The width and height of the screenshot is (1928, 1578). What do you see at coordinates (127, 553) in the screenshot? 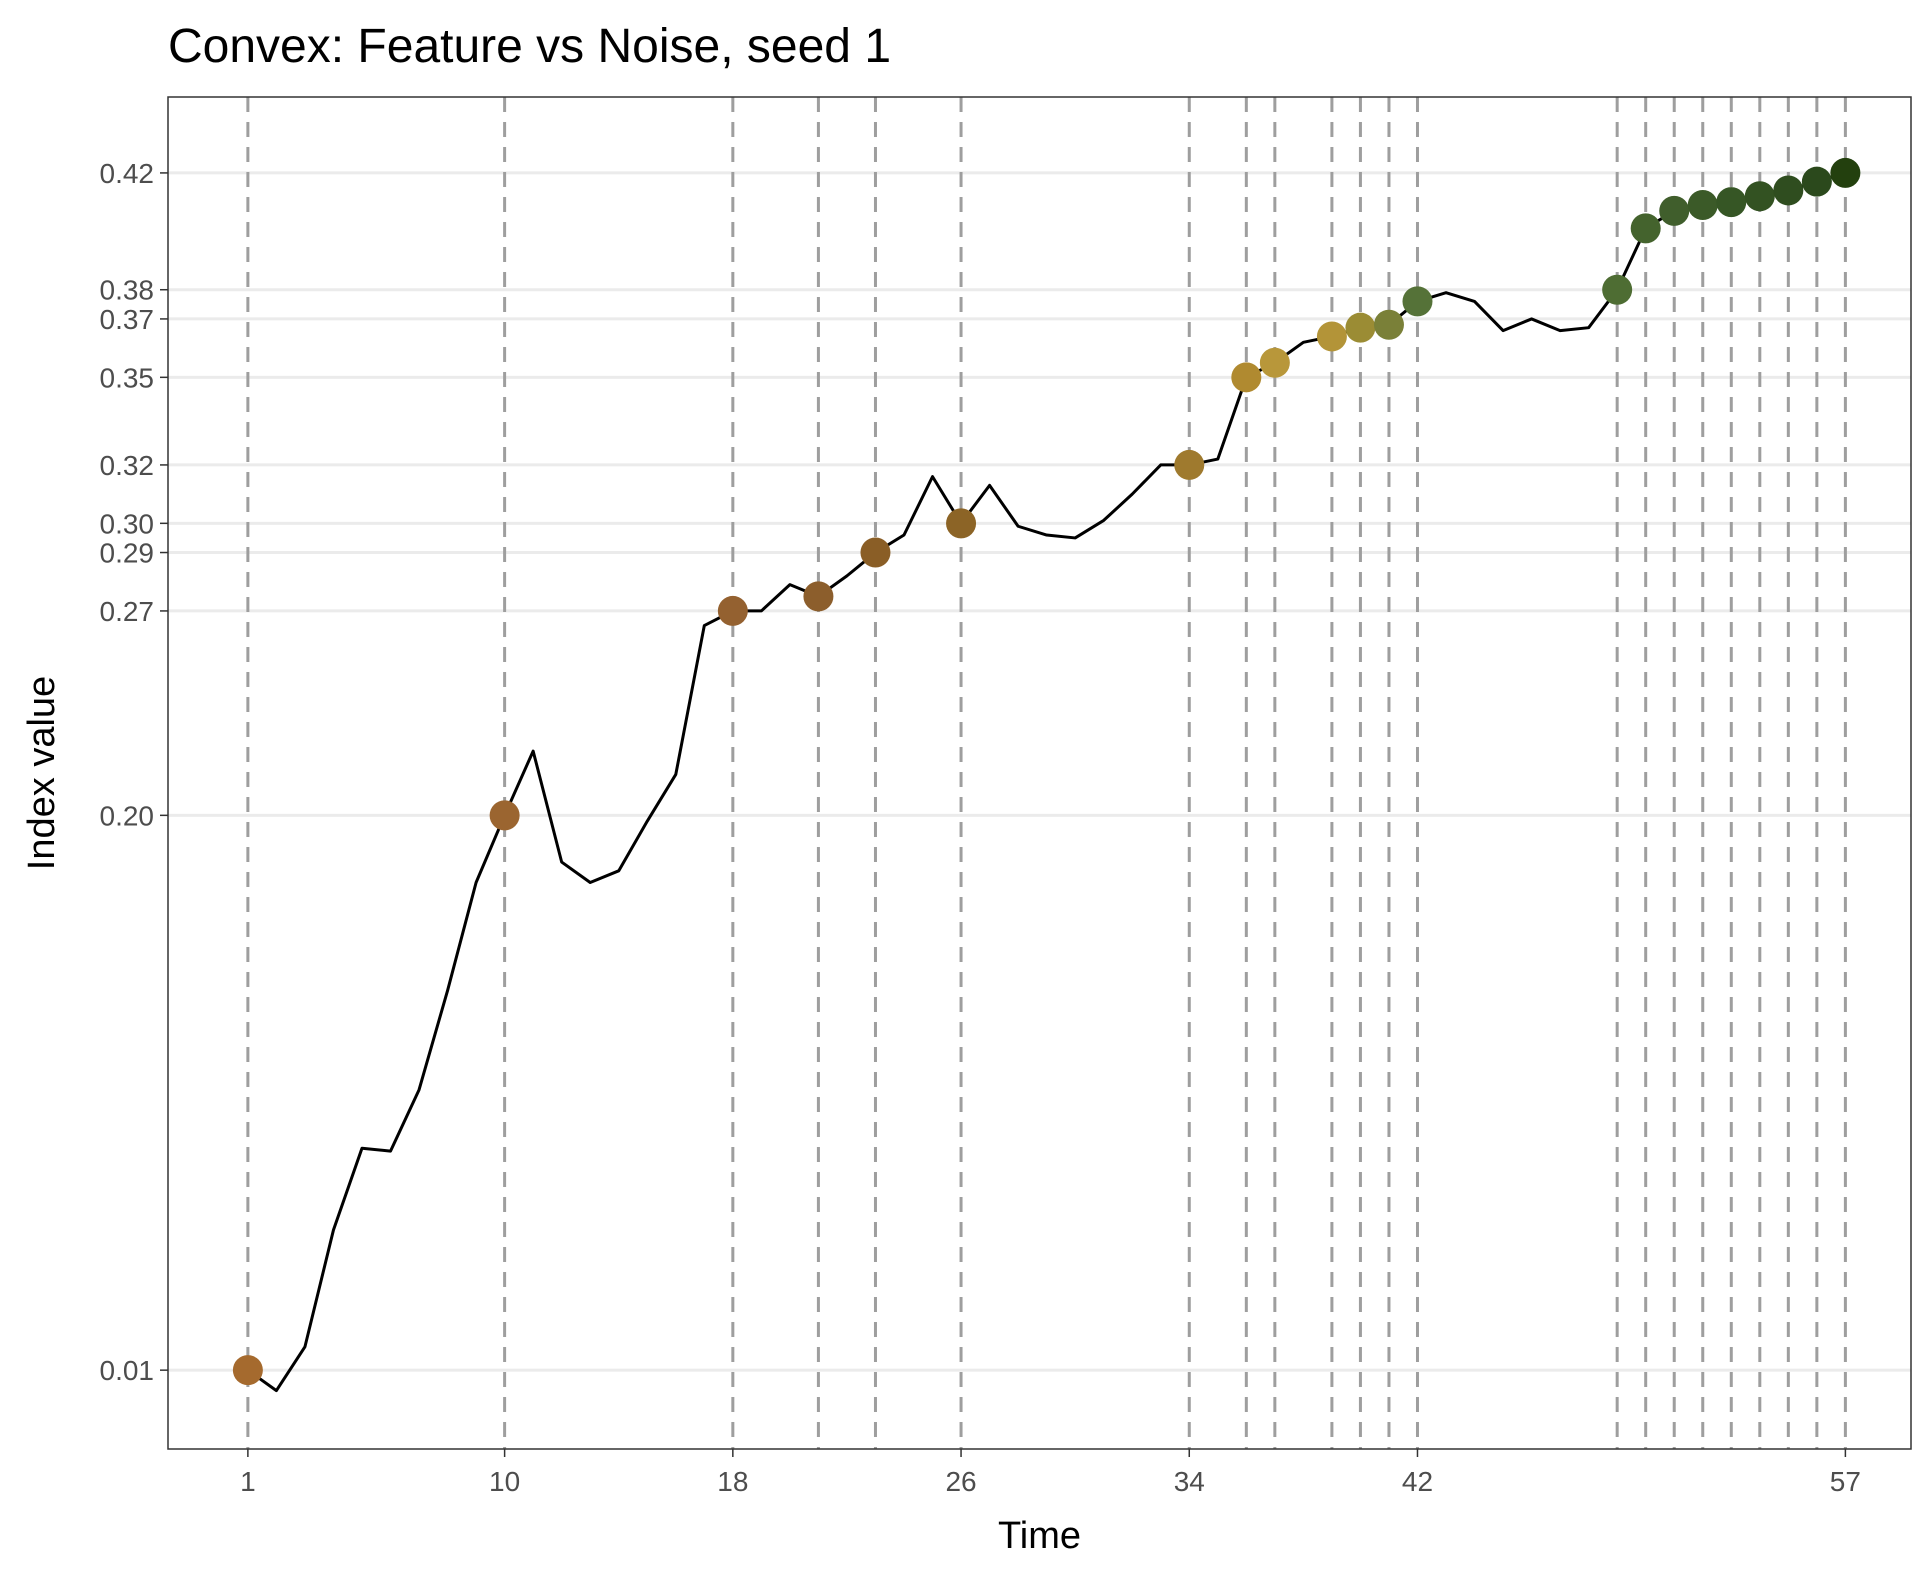
I see `y-tick-label: 0.29` at bounding box center [127, 553].